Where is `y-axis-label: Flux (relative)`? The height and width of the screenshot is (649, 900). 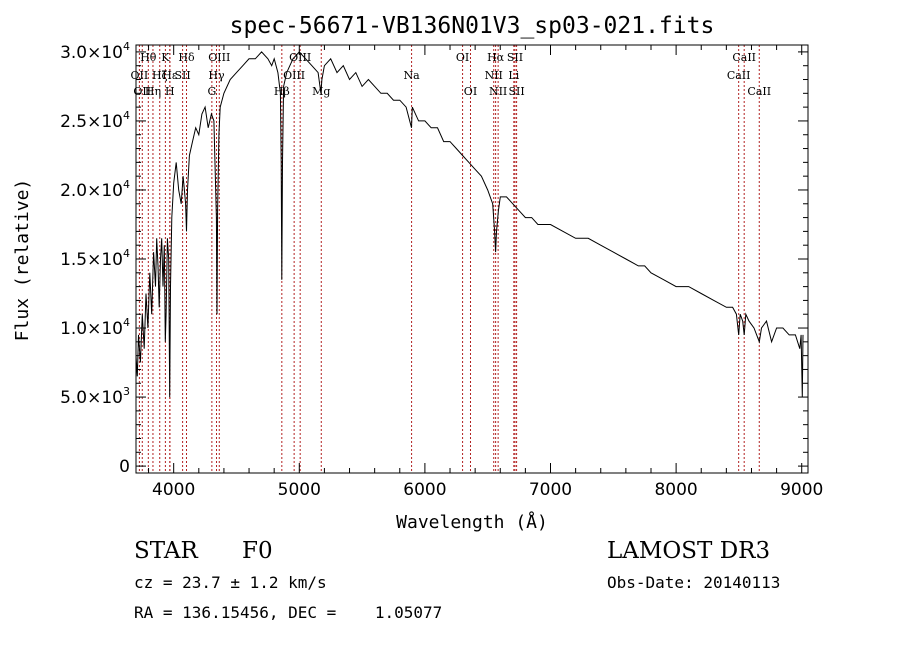
y-axis-label: Flux (relative) is located at coordinates (22, 260).